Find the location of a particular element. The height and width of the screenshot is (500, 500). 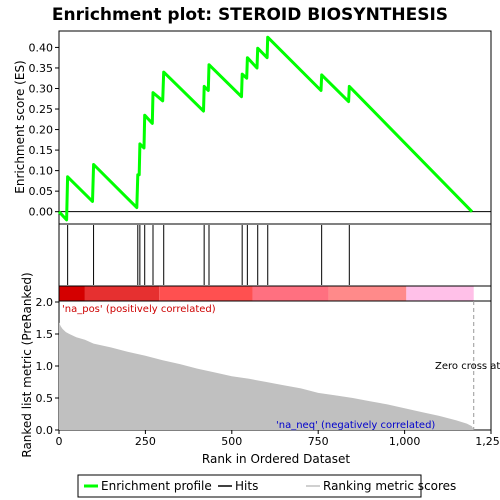

legend-box is located at coordinates (249, 486).